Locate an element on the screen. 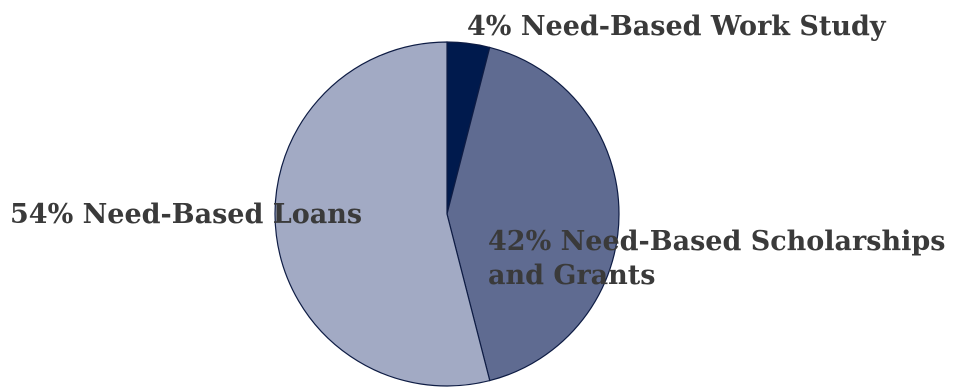 This screenshot has height=388, width=962. label-scholarships-grants: 42% Need-Based Scholarships and Grants is located at coordinates (721, 258).